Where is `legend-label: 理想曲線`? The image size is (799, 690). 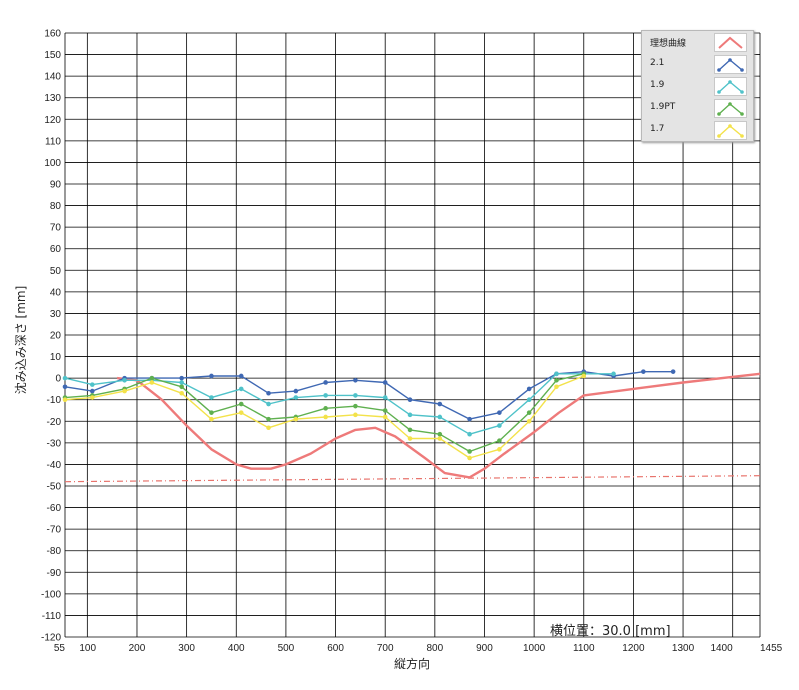
legend-label: 理想曲線 is located at coordinates (668, 44).